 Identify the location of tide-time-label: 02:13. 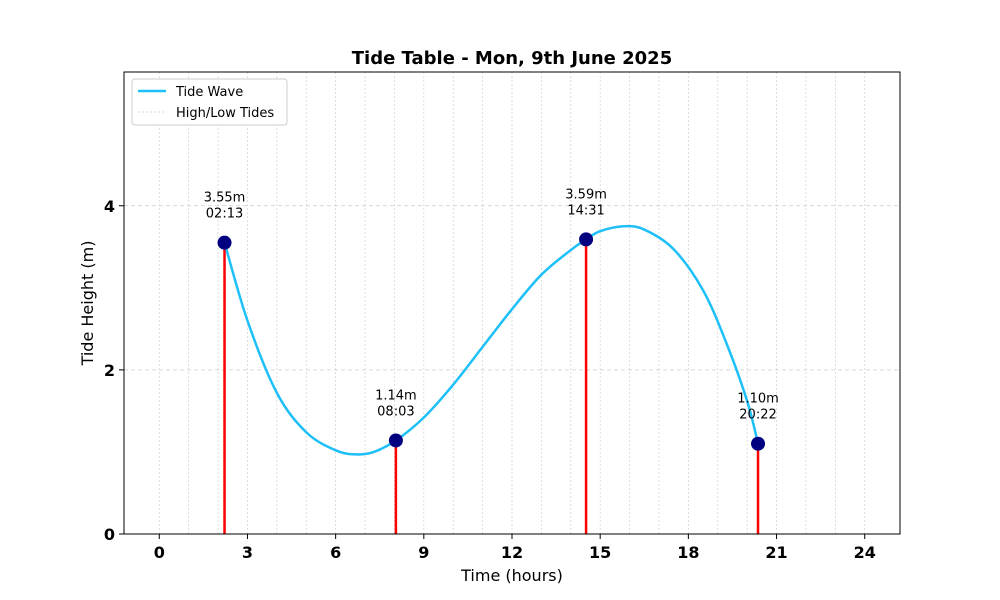
(224, 214).